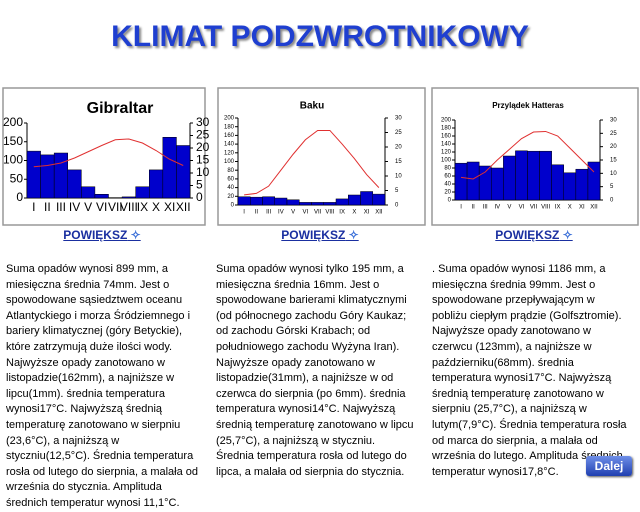 This screenshot has height=512, width=640. I want to click on y-tick-label: 0, so click(19, 197).